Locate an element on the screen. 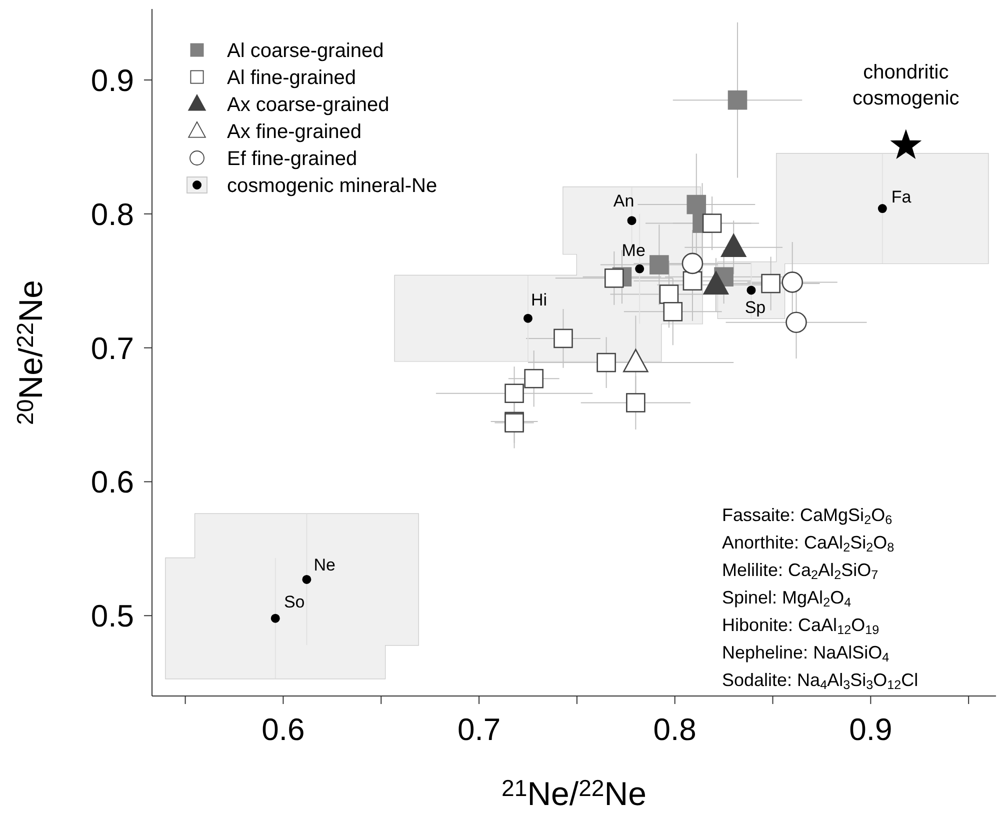 This screenshot has height=821, width=997. annotation: Me is located at coordinates (634, 250).